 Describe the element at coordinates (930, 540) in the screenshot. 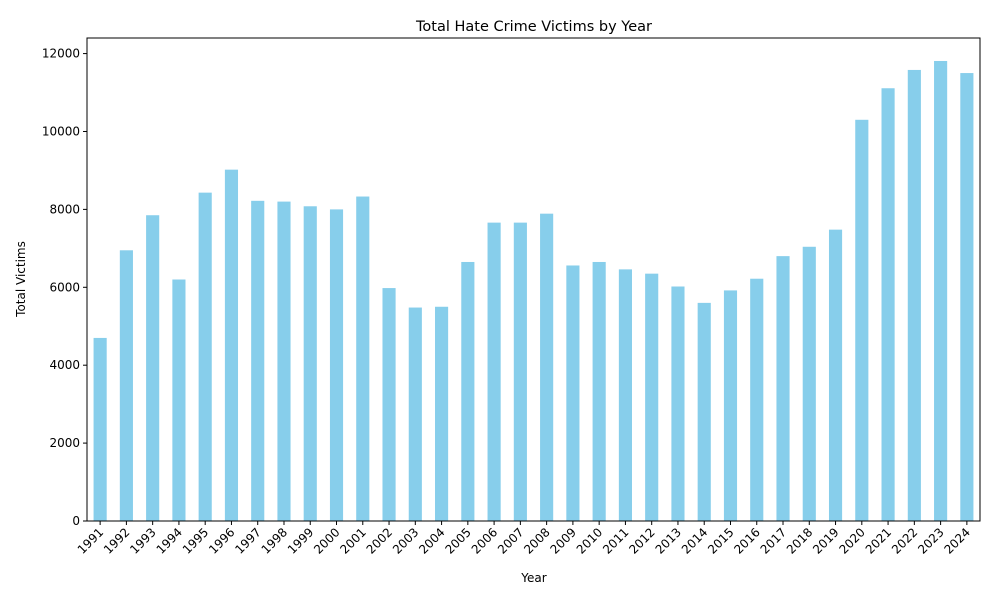

I see `x-tick-label: 2023` at that location.